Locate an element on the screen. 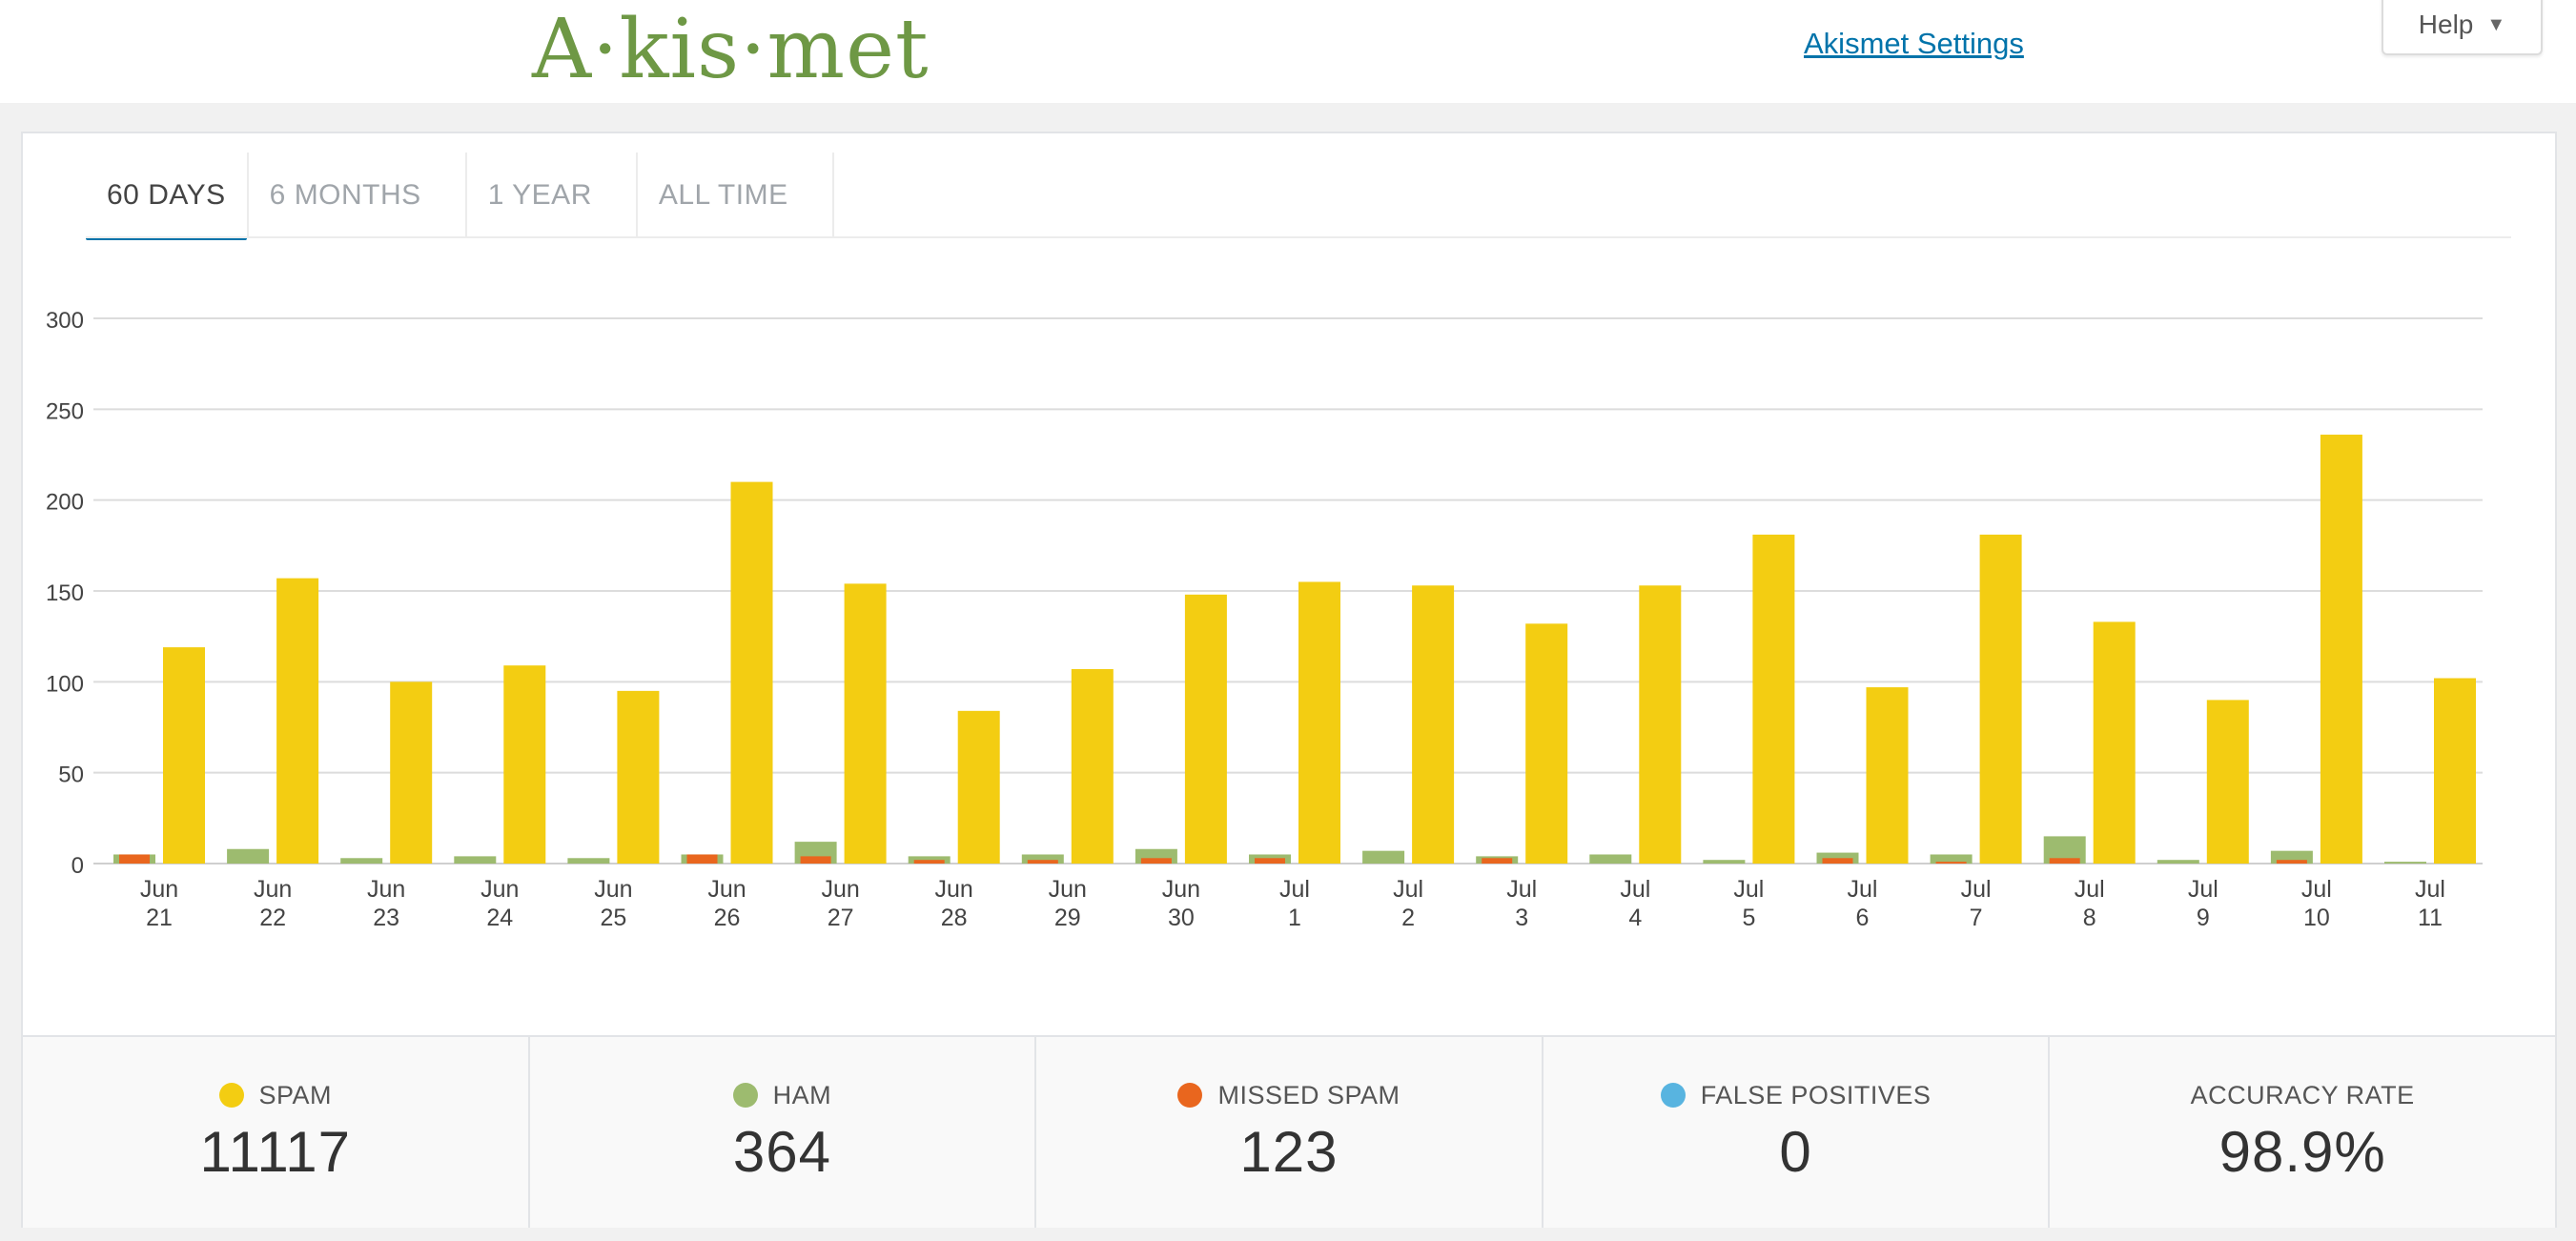  x-tick-day: 24 is located at coordinates (500, 918).